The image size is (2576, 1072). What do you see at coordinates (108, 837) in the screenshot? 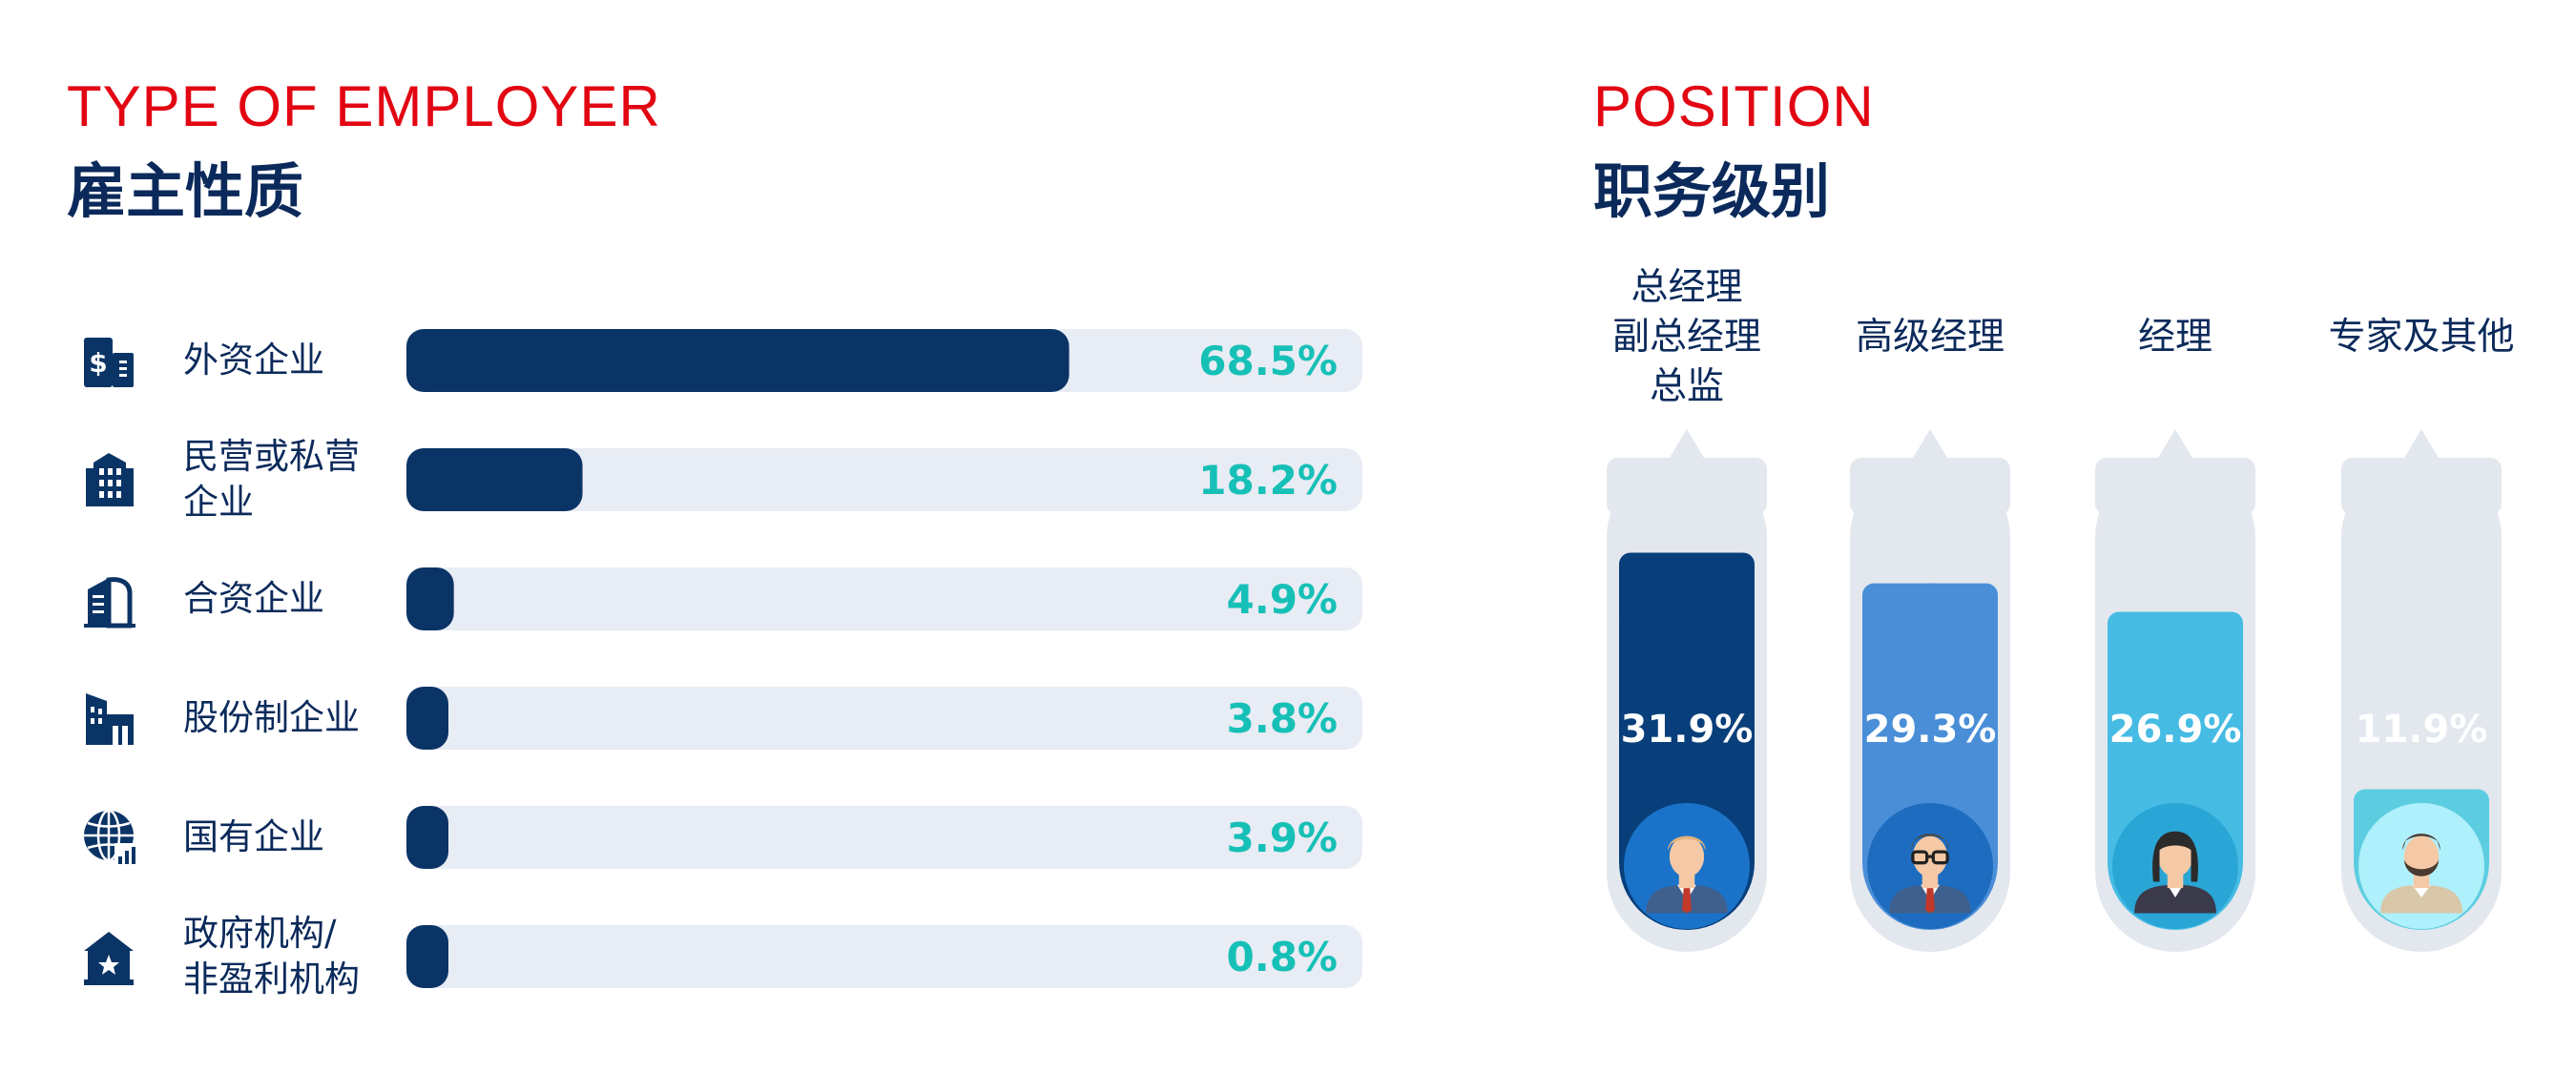
I see `globe-chart-icon` at bounding box center [108, 837].